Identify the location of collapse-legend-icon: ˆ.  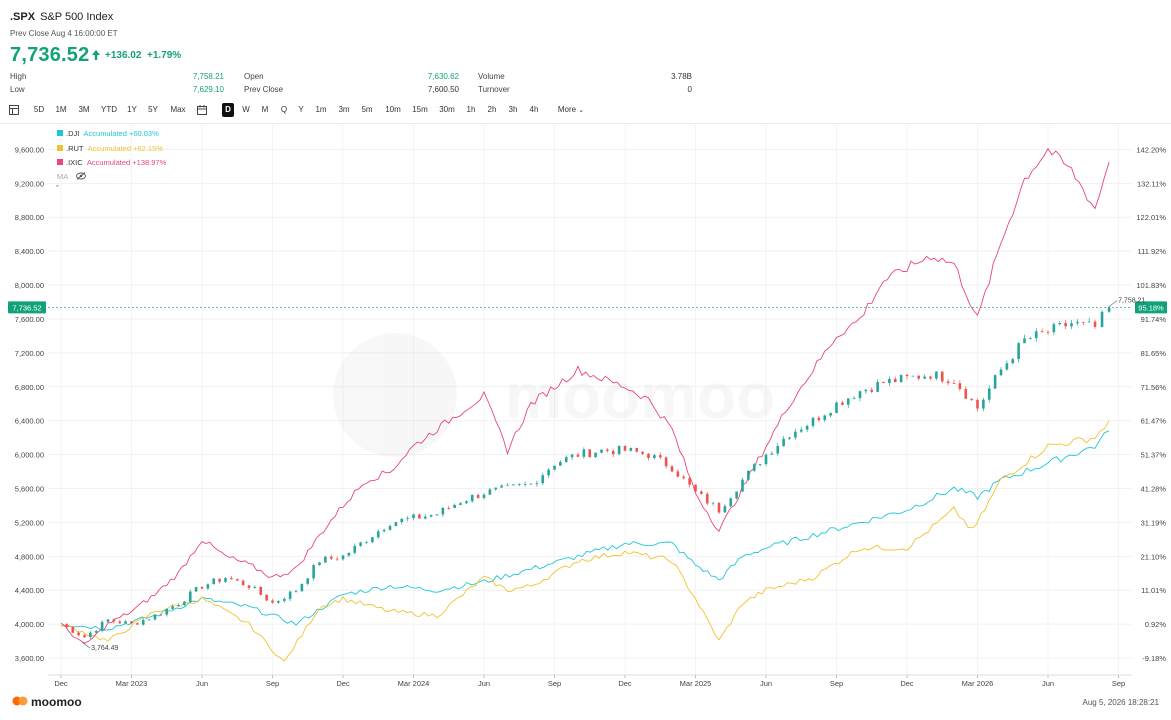
(57, 189).